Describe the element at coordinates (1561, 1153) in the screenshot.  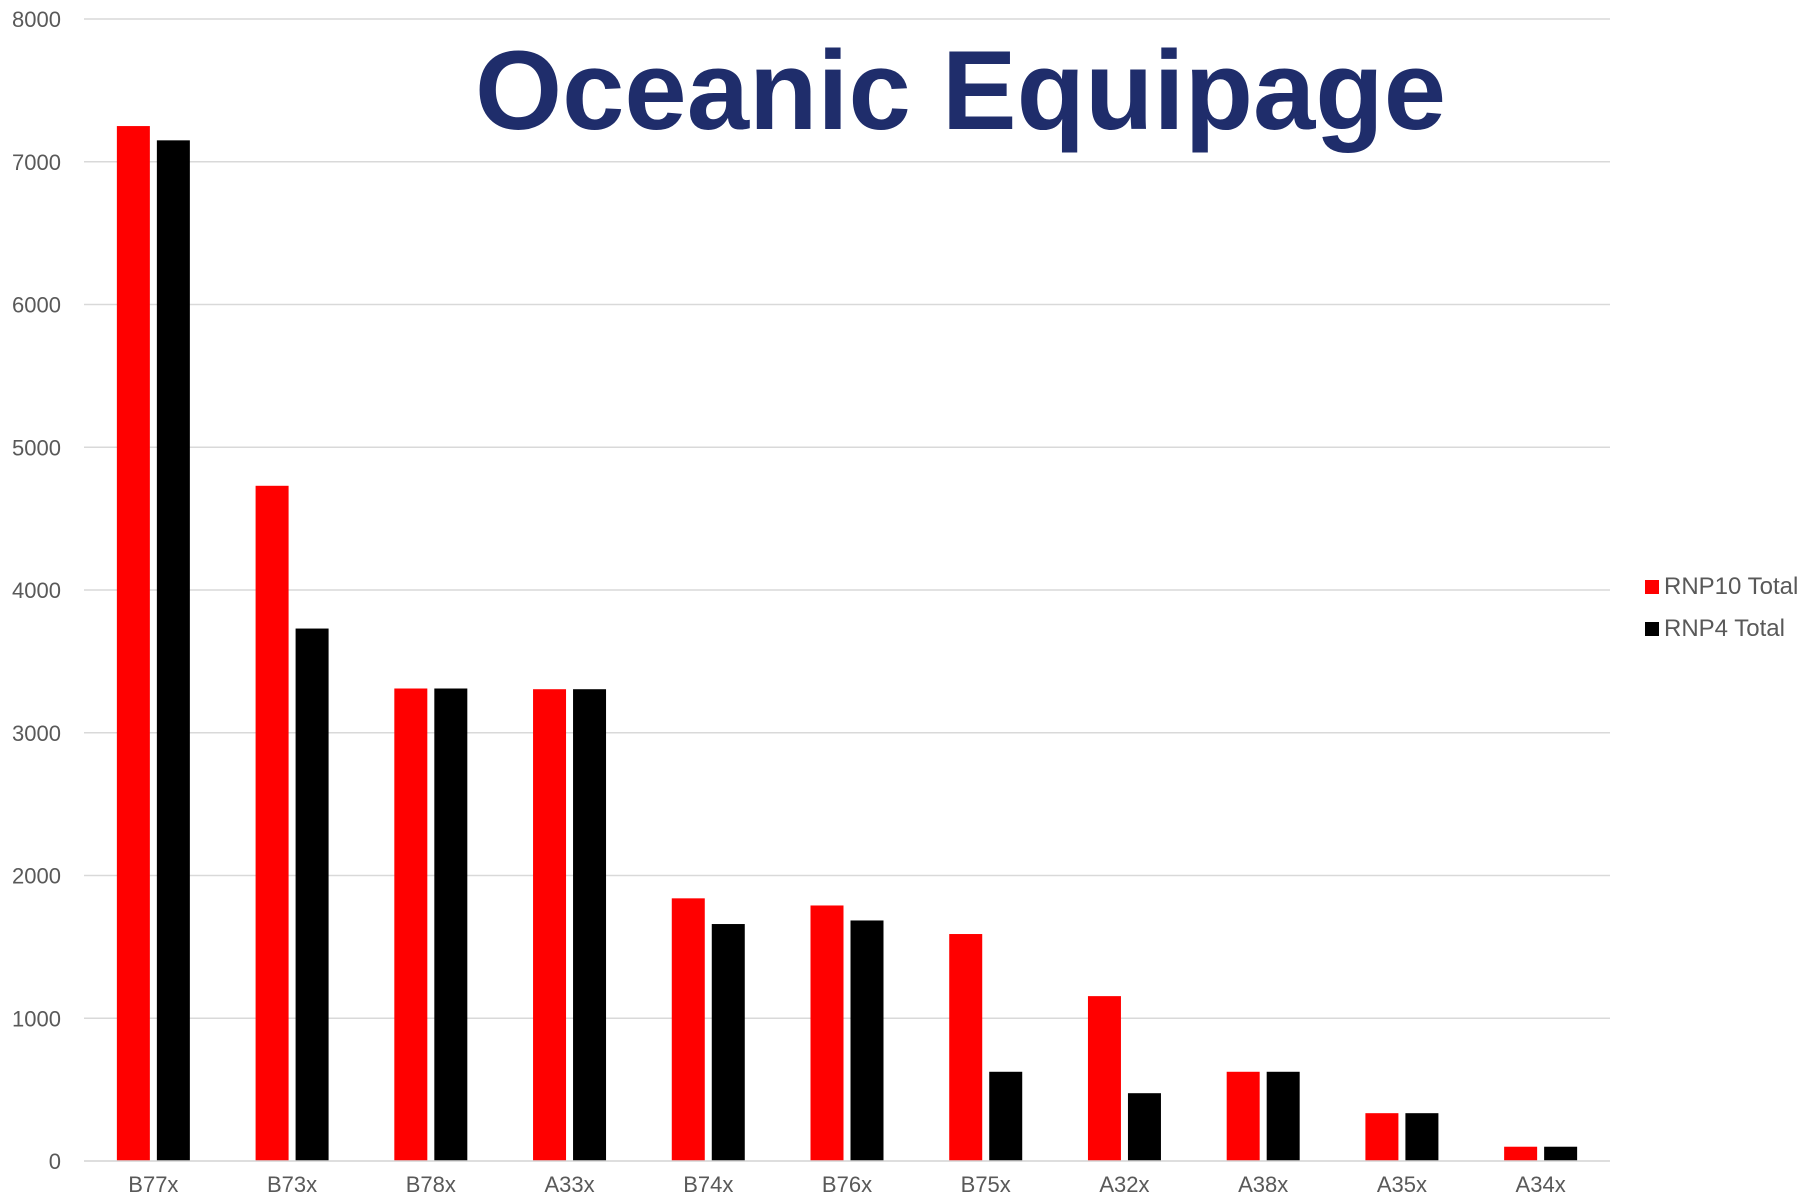
I see `bar-rnp4-a34x` at that location.